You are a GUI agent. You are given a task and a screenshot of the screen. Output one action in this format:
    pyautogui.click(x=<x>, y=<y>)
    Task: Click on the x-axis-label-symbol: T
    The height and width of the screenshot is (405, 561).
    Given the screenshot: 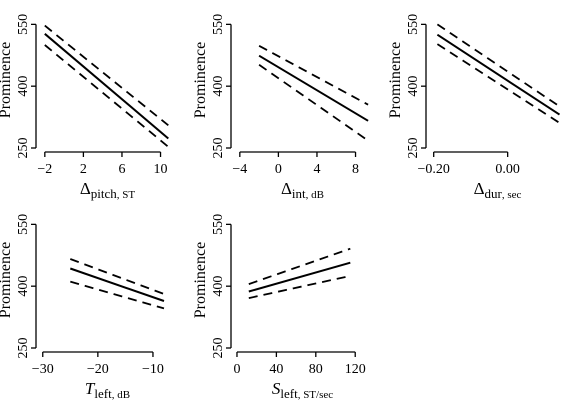 What is the action you would take?
    pyautogui.click(x=90, y=388)
    